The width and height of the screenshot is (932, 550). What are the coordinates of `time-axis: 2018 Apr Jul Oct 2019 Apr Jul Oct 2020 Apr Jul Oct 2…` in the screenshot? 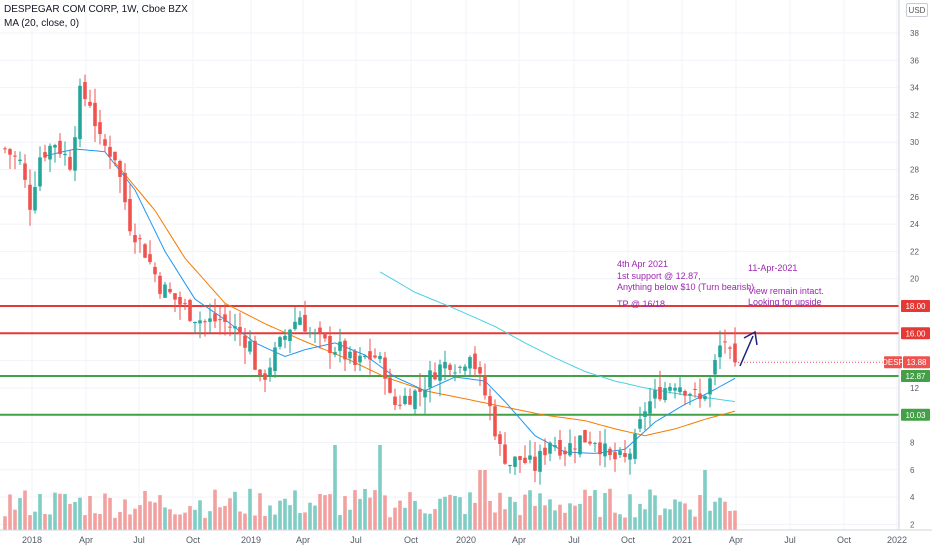 It's located at (464, 540).